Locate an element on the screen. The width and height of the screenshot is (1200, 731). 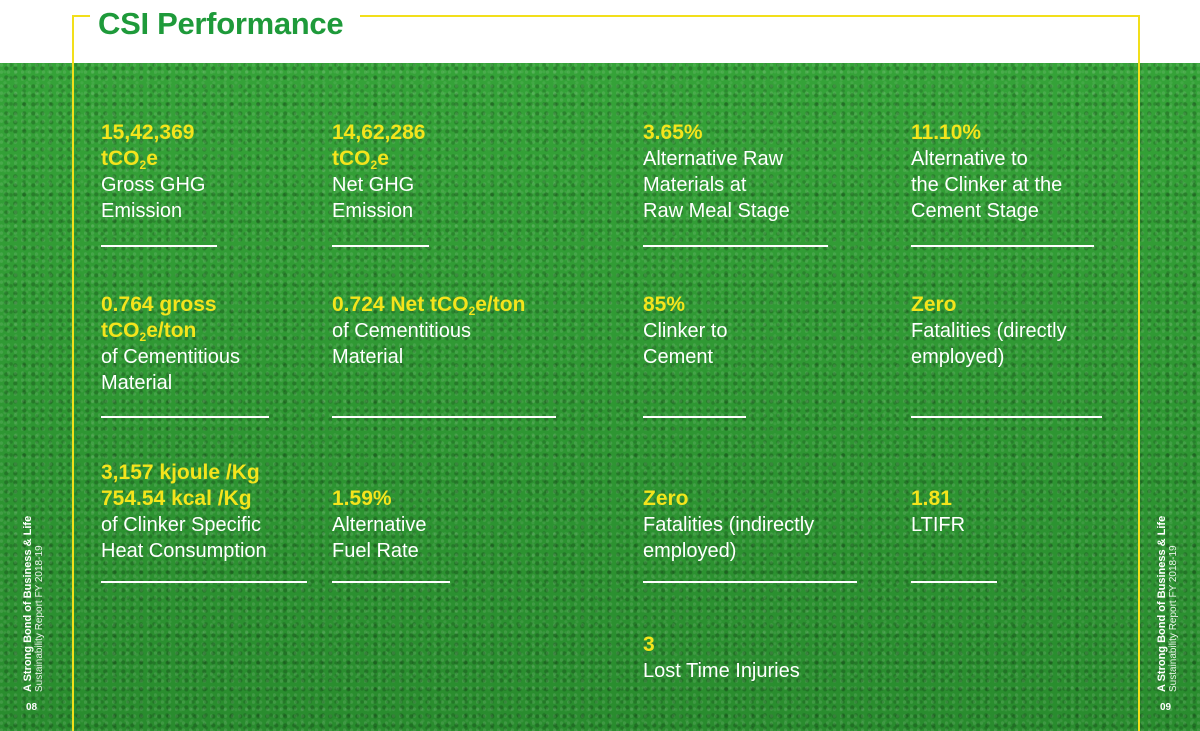
metric-description-line: Alternative to is located at coordinates (969, 159).